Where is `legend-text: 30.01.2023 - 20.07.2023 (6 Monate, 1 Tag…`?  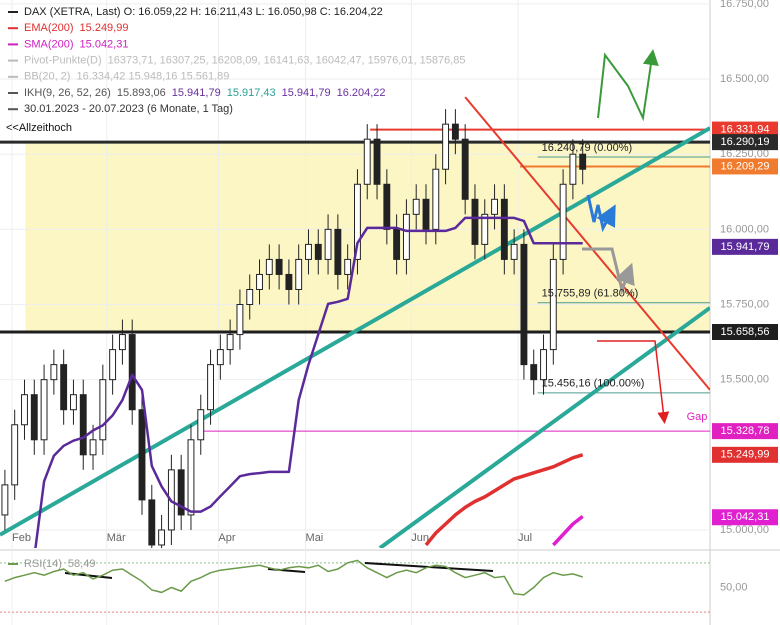 legend-text: 30.01.2023 - 20.07.2023 (6 Monate, 1 Tag… is located at coordinates (128, 109).